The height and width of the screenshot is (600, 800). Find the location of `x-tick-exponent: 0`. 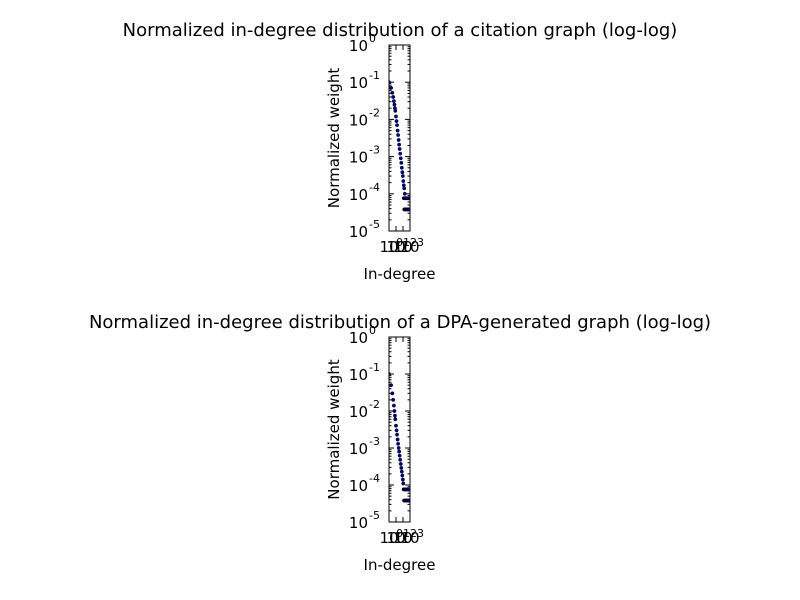

x-tick-exponent: 0 is located at coordinates (399, 533).